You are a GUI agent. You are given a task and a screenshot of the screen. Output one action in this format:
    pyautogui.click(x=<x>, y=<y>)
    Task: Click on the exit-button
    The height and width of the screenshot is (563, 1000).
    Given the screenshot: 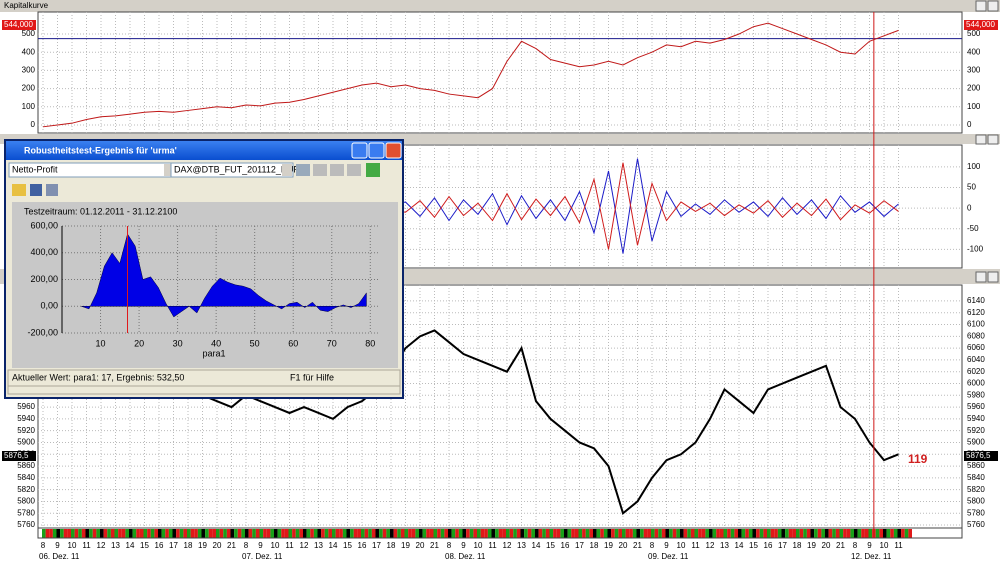 What is the action you would take?
    pyautogui.click(x=373, y=170)
    